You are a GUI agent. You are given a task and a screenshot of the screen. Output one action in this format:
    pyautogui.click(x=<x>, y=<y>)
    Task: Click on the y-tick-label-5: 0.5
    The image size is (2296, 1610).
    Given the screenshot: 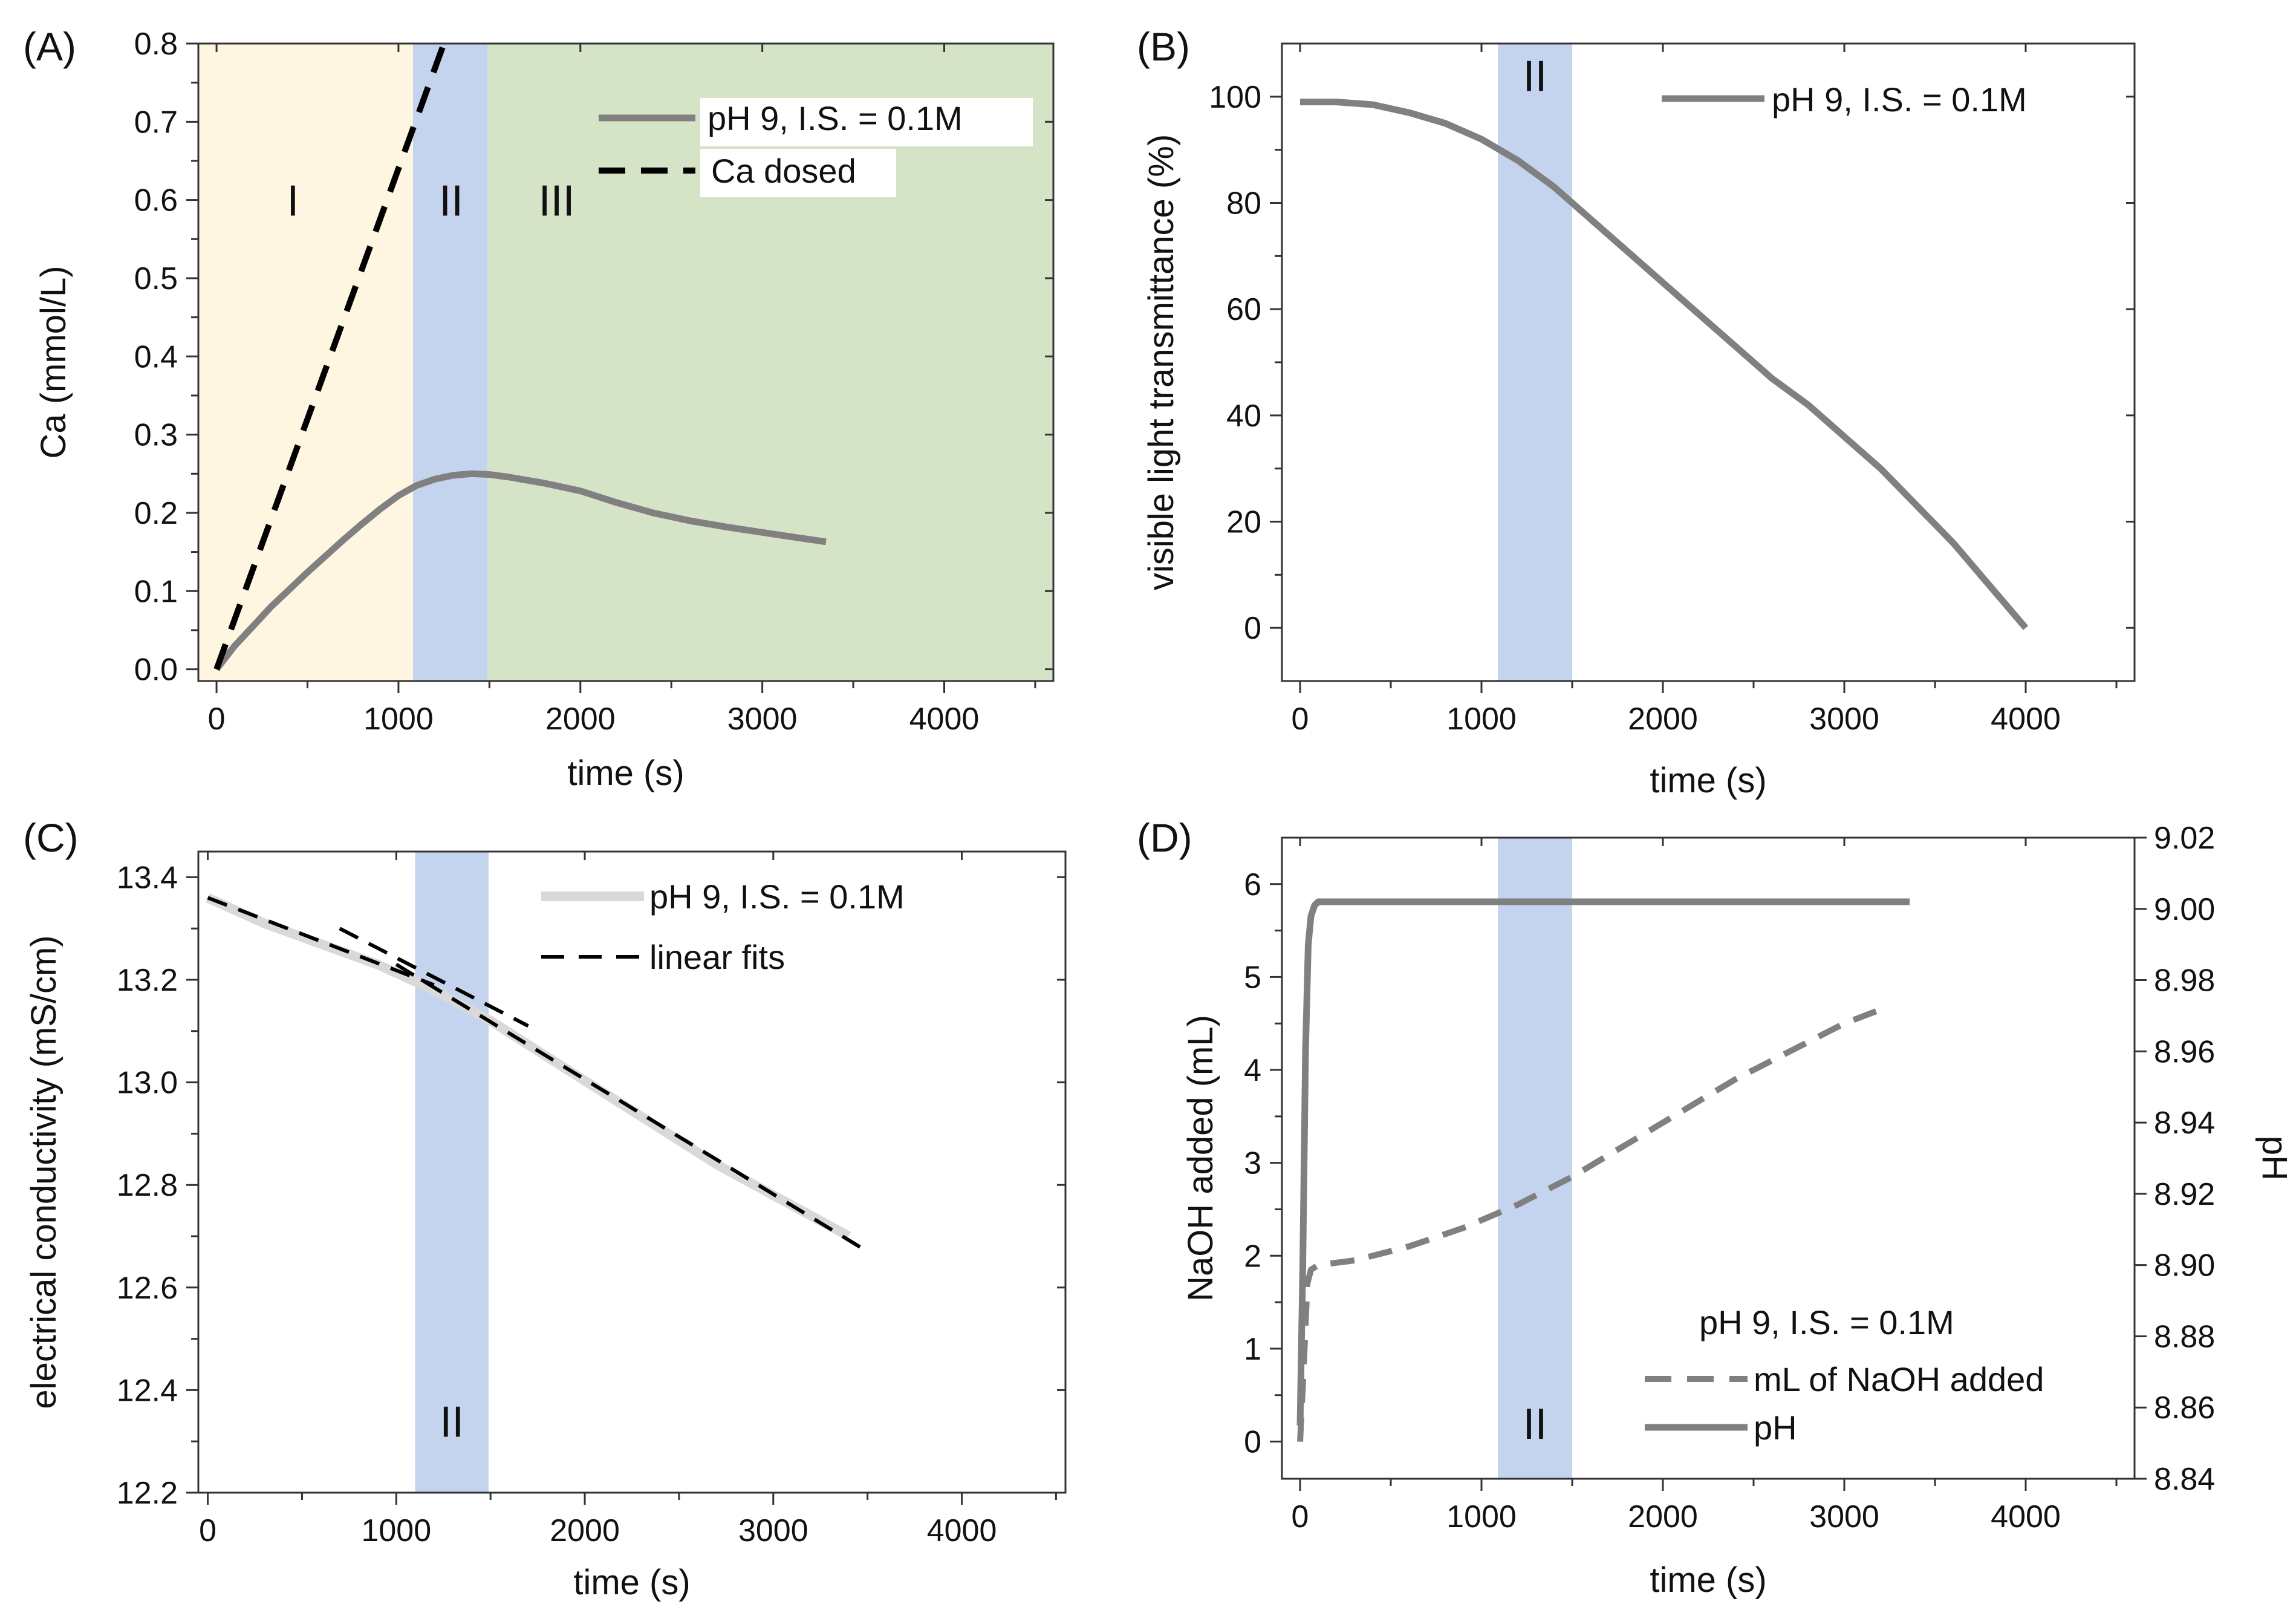 What is the action you would take?
    pyautogui.click(x=156, y=278)
    